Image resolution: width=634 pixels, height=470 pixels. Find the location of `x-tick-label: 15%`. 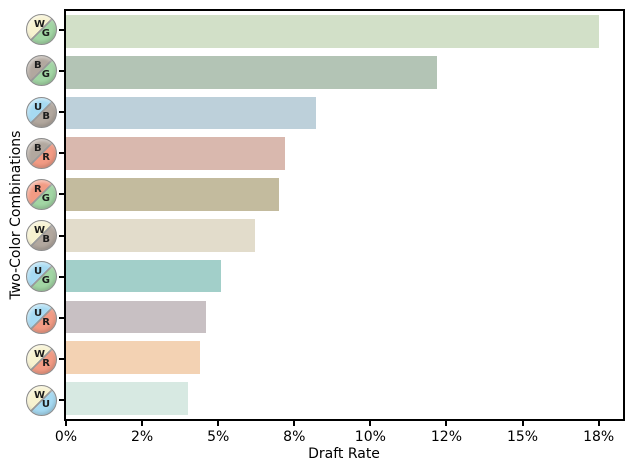

x-tick-label: 15% is located at coordinates (522, 437).